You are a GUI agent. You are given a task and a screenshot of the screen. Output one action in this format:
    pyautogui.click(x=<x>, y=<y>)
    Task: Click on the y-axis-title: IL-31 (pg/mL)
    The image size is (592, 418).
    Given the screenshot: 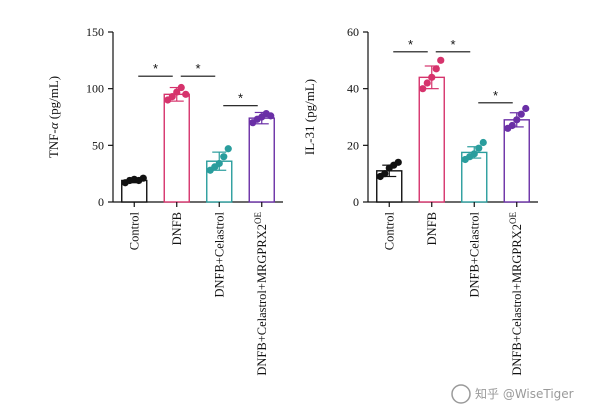 What is the action you would take?
    pyautogui.click(x=309, y=117)
    